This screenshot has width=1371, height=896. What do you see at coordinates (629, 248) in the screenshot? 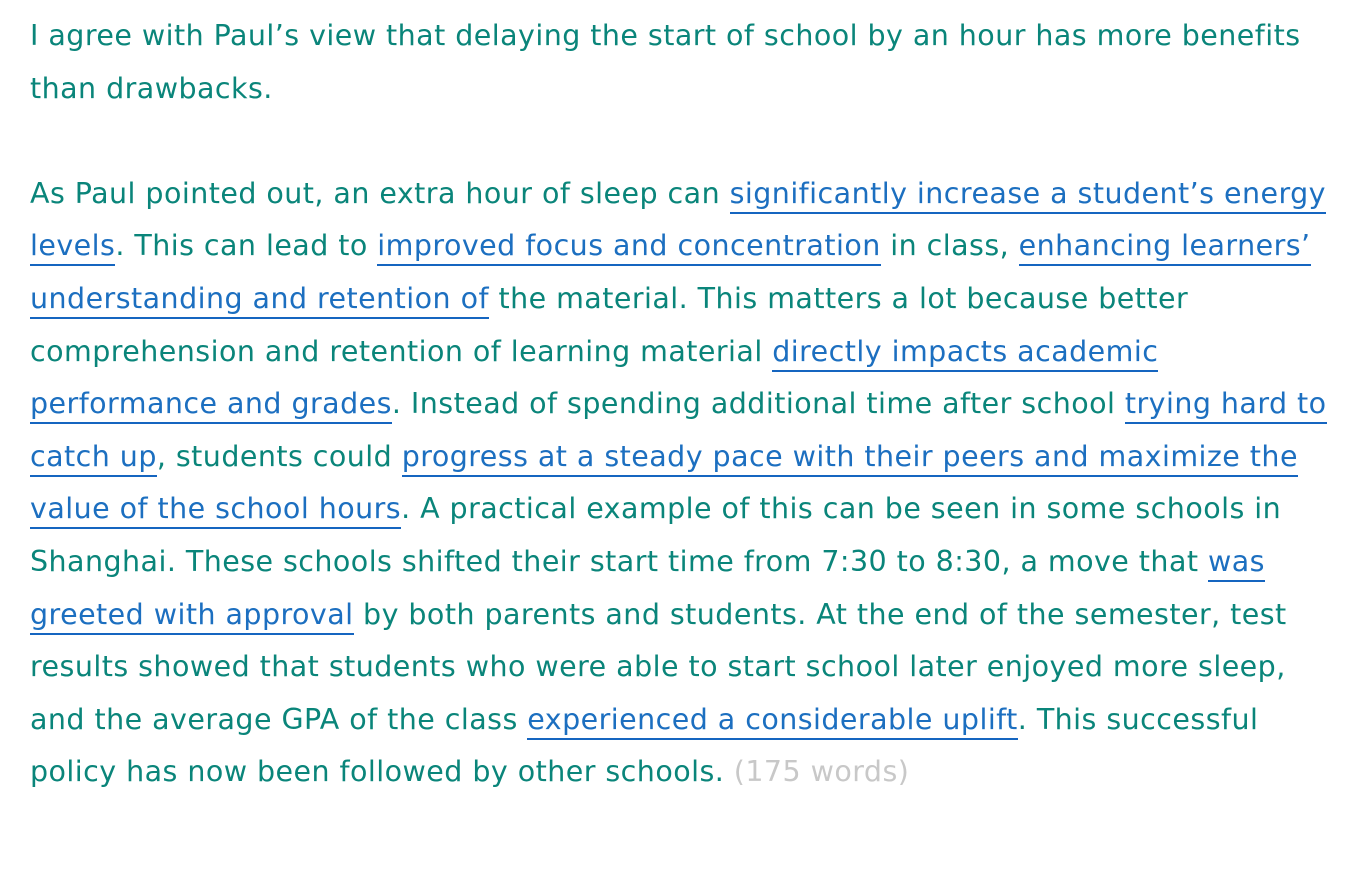
I see `highlighted-phrase: improved focus and concentration` at bounding box center [629, 248].